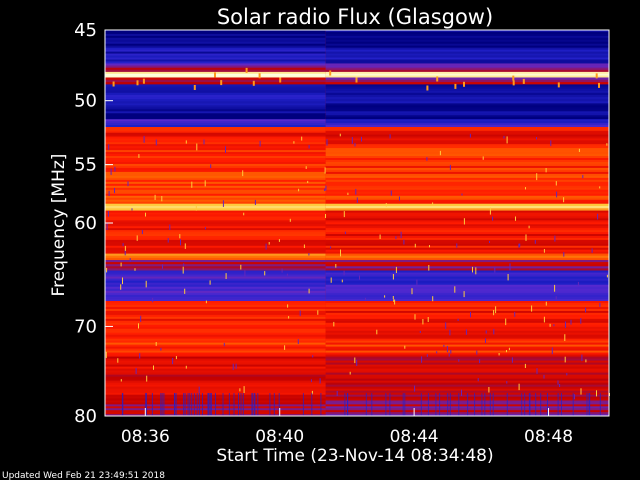 The image size is (640, 480). Describe the element at coordinates (347, 427) in the screenshot. I see `x-axis: 08:36 08:40 08:44 08:48` at that location.